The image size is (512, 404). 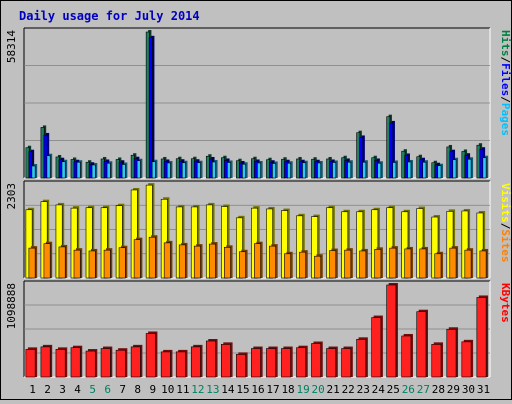 I want to click on panel-visits-bar-sites-20-face, so click(x=318, y=267).